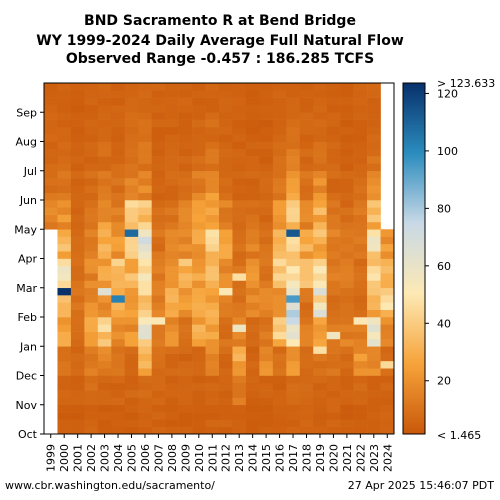 Image resolution: width=500 pixels, height=500 pixels. What do you see at coordinates (104, 259) in the screenshot?
I see `year-column-2003` at bounding box center [104, 259].